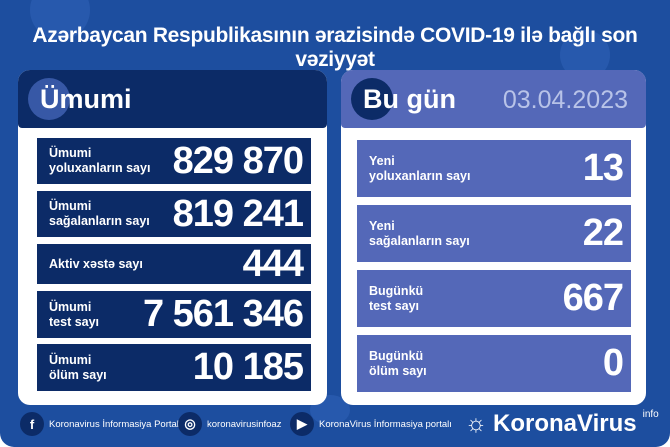  I want to click on stat-row: Ümumi sağalanların sayı 819 241, so click(174, 214).